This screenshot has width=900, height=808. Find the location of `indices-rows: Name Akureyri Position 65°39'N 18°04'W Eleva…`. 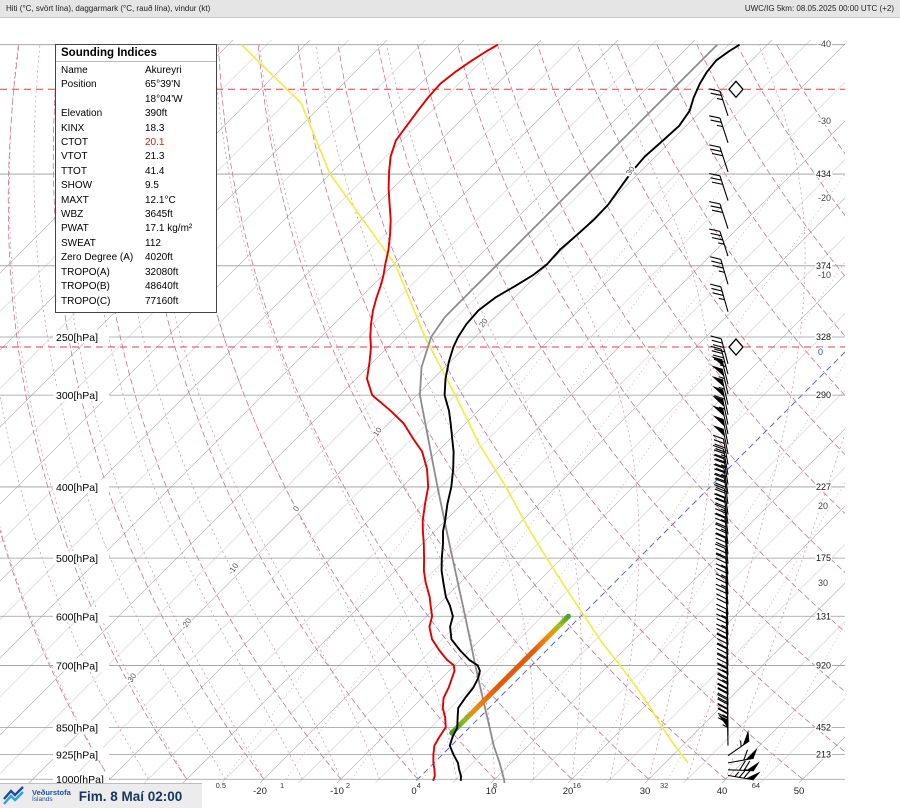

indices-rows: Name Akureyri Position 65°39'N 18°04'W Eleva… is located at coordinates (136, 186).